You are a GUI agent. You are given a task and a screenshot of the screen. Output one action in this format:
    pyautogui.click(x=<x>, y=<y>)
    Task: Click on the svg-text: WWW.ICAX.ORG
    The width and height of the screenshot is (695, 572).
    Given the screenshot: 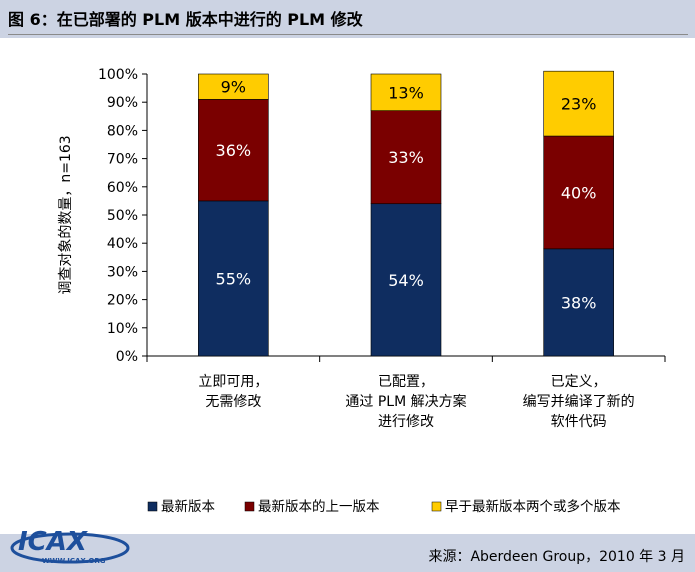 What is the action you would take?
    pyautogui.click(x=74, y=561)
    